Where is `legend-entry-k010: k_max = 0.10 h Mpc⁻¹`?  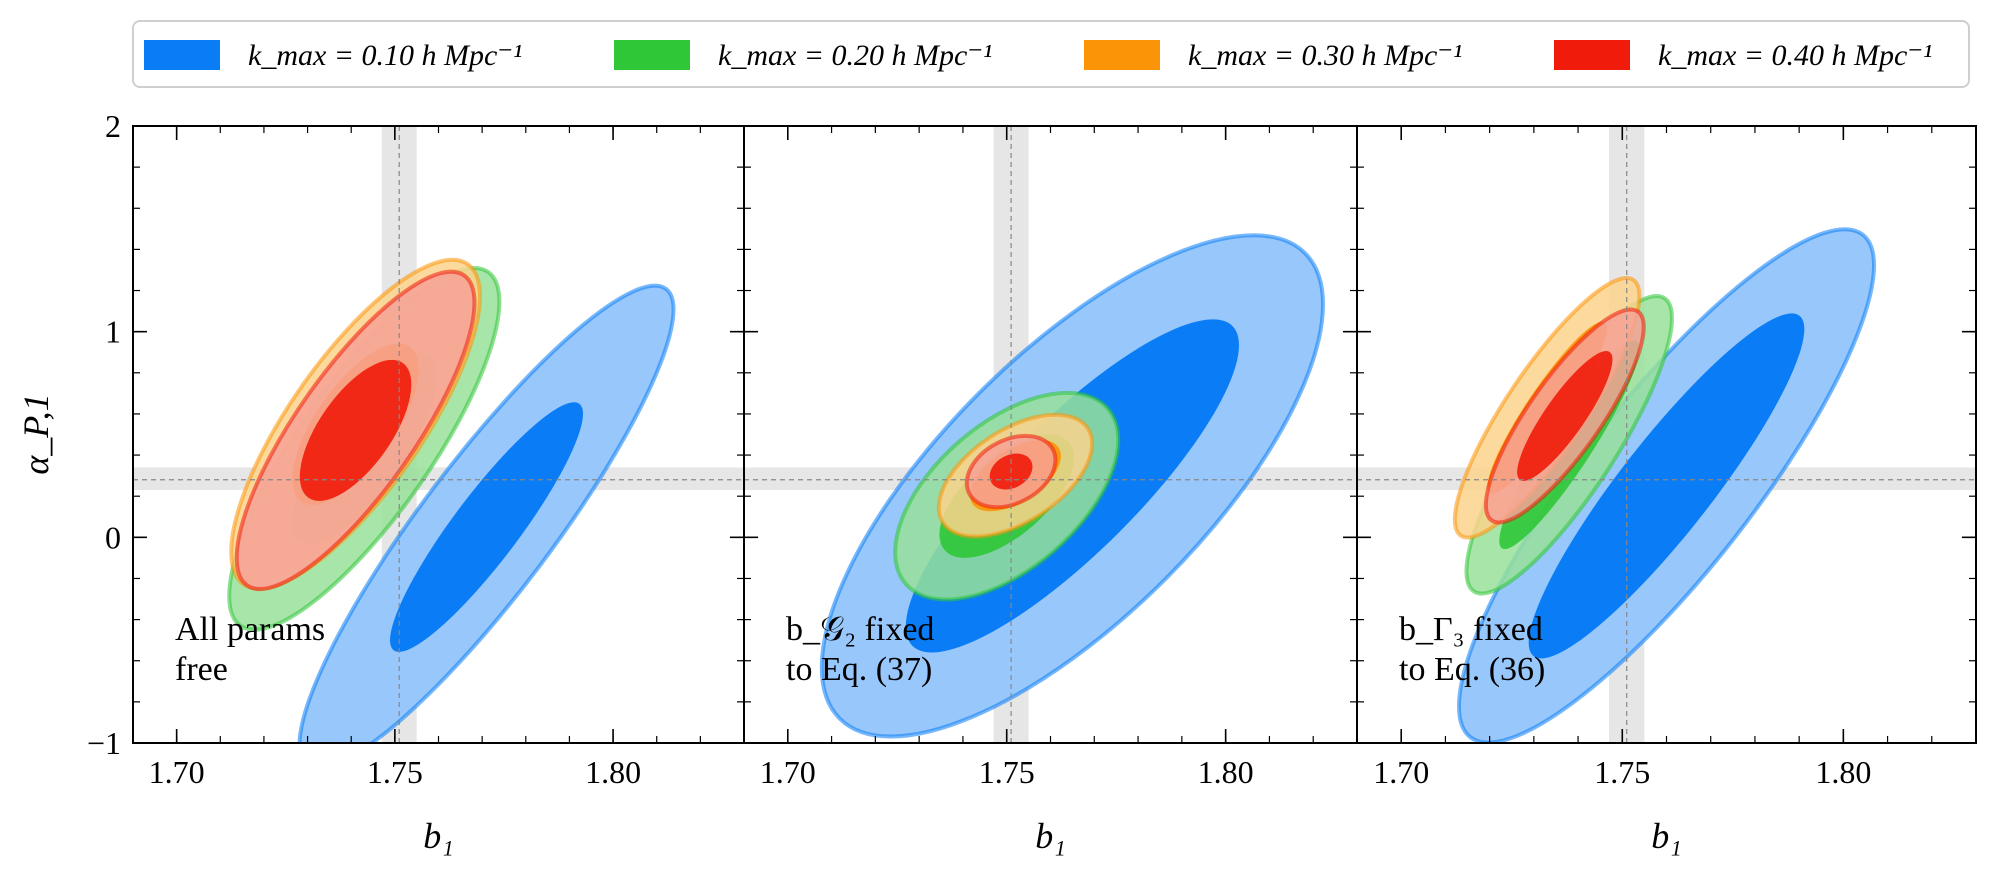 legend-entry-k010: k_max = 0.10 h Mpc⁻¹ is located at coordinates (333, 55).